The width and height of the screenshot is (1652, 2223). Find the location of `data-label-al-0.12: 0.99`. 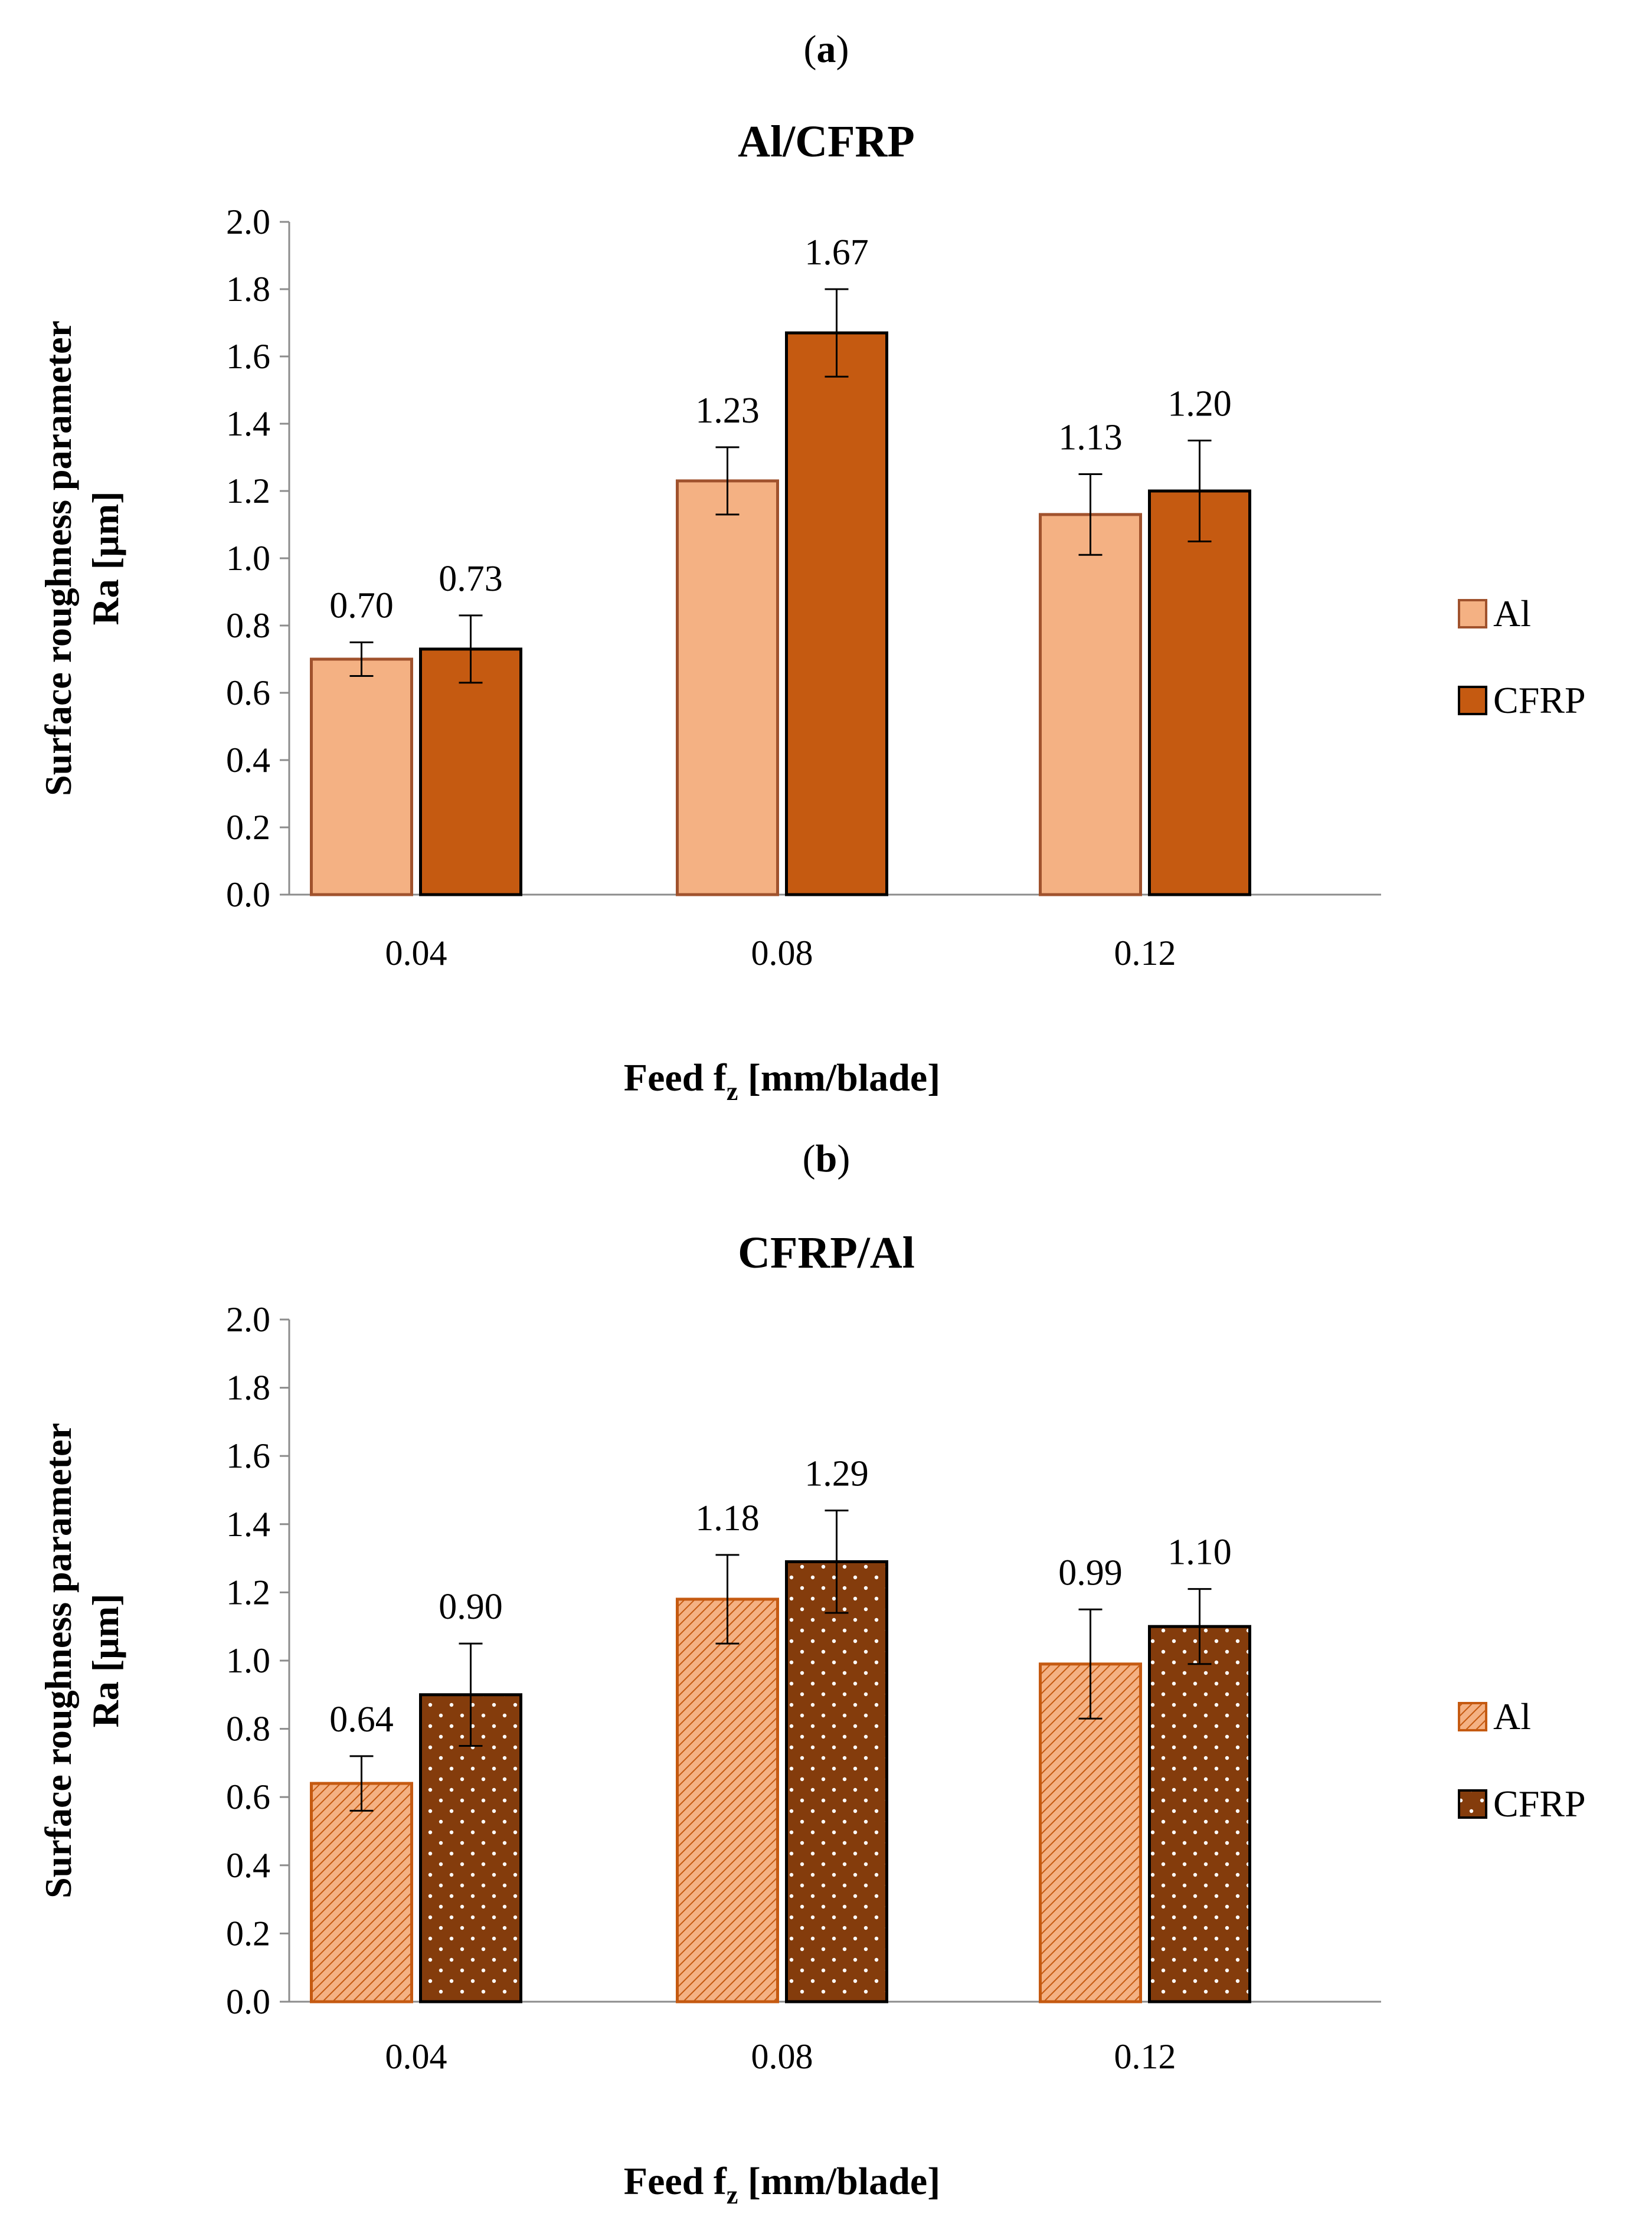

data-label-al-0.12: 0.99 is located at coordinates (1090, 1573).